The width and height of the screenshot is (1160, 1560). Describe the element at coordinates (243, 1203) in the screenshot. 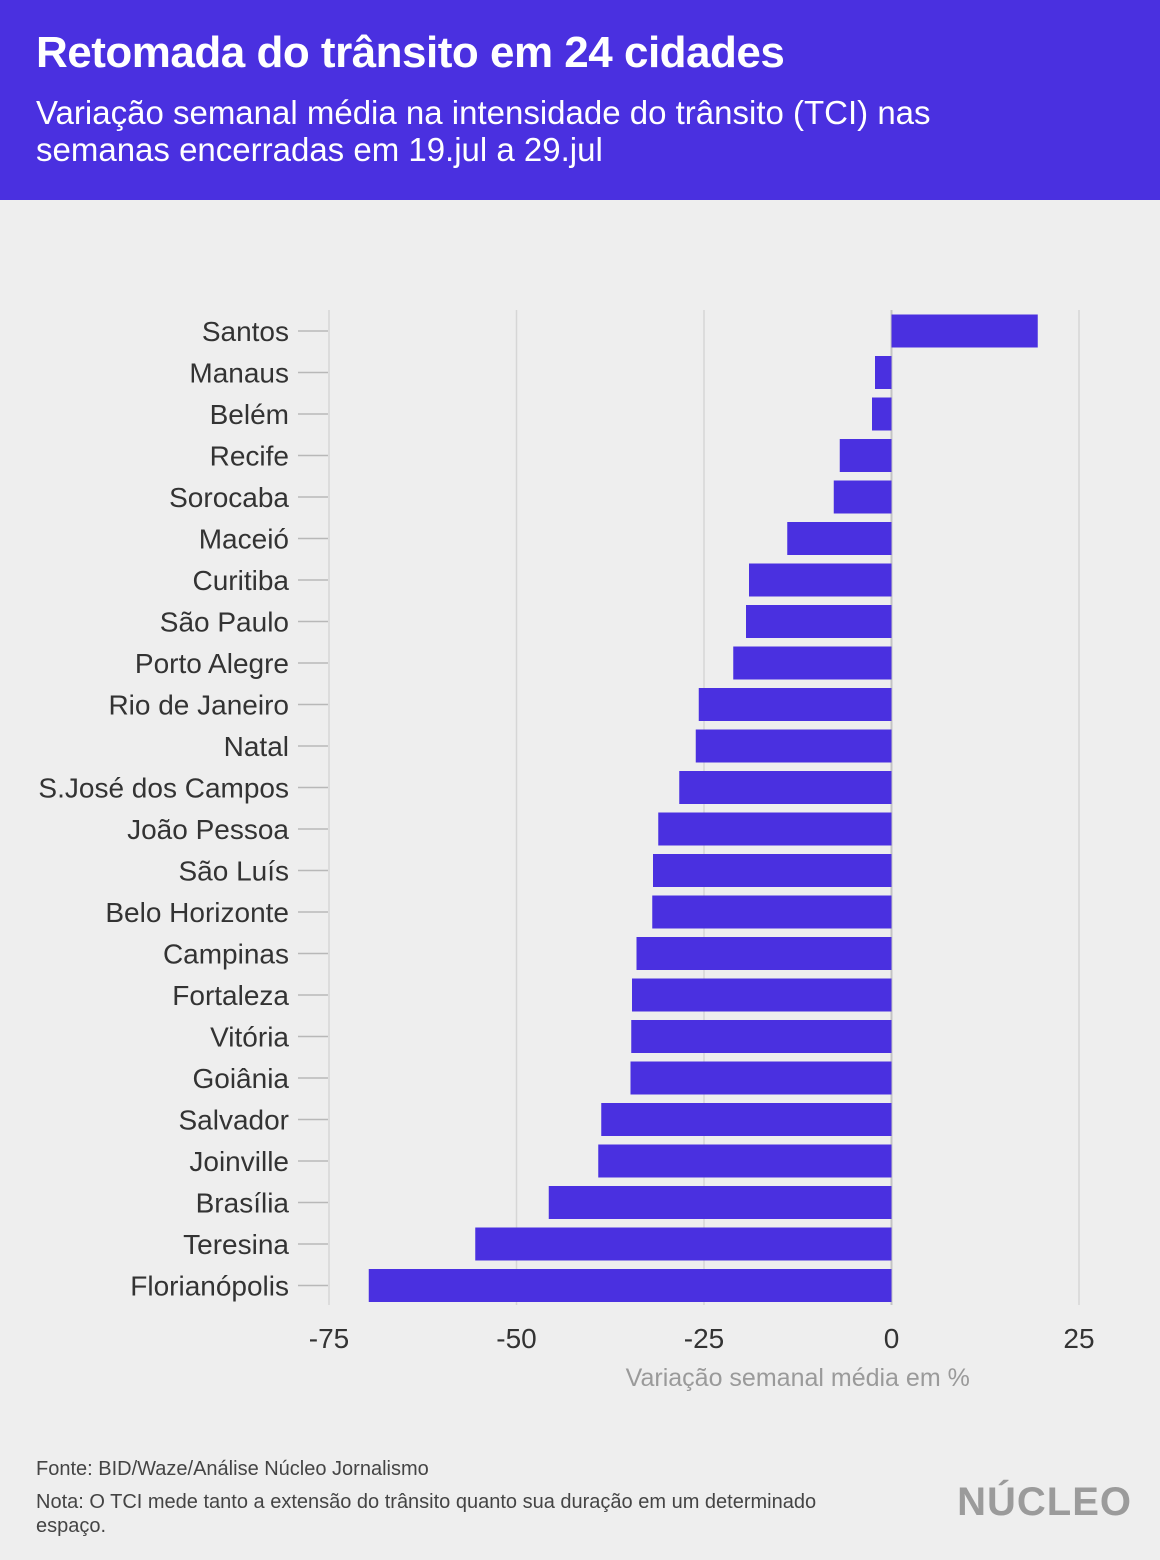

I see `category-label: Brasília` at that location.